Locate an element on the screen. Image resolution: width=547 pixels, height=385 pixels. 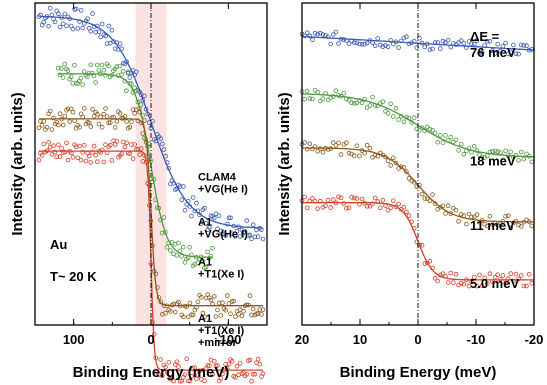
series-label: A1 is located at coordinates (205, 319).